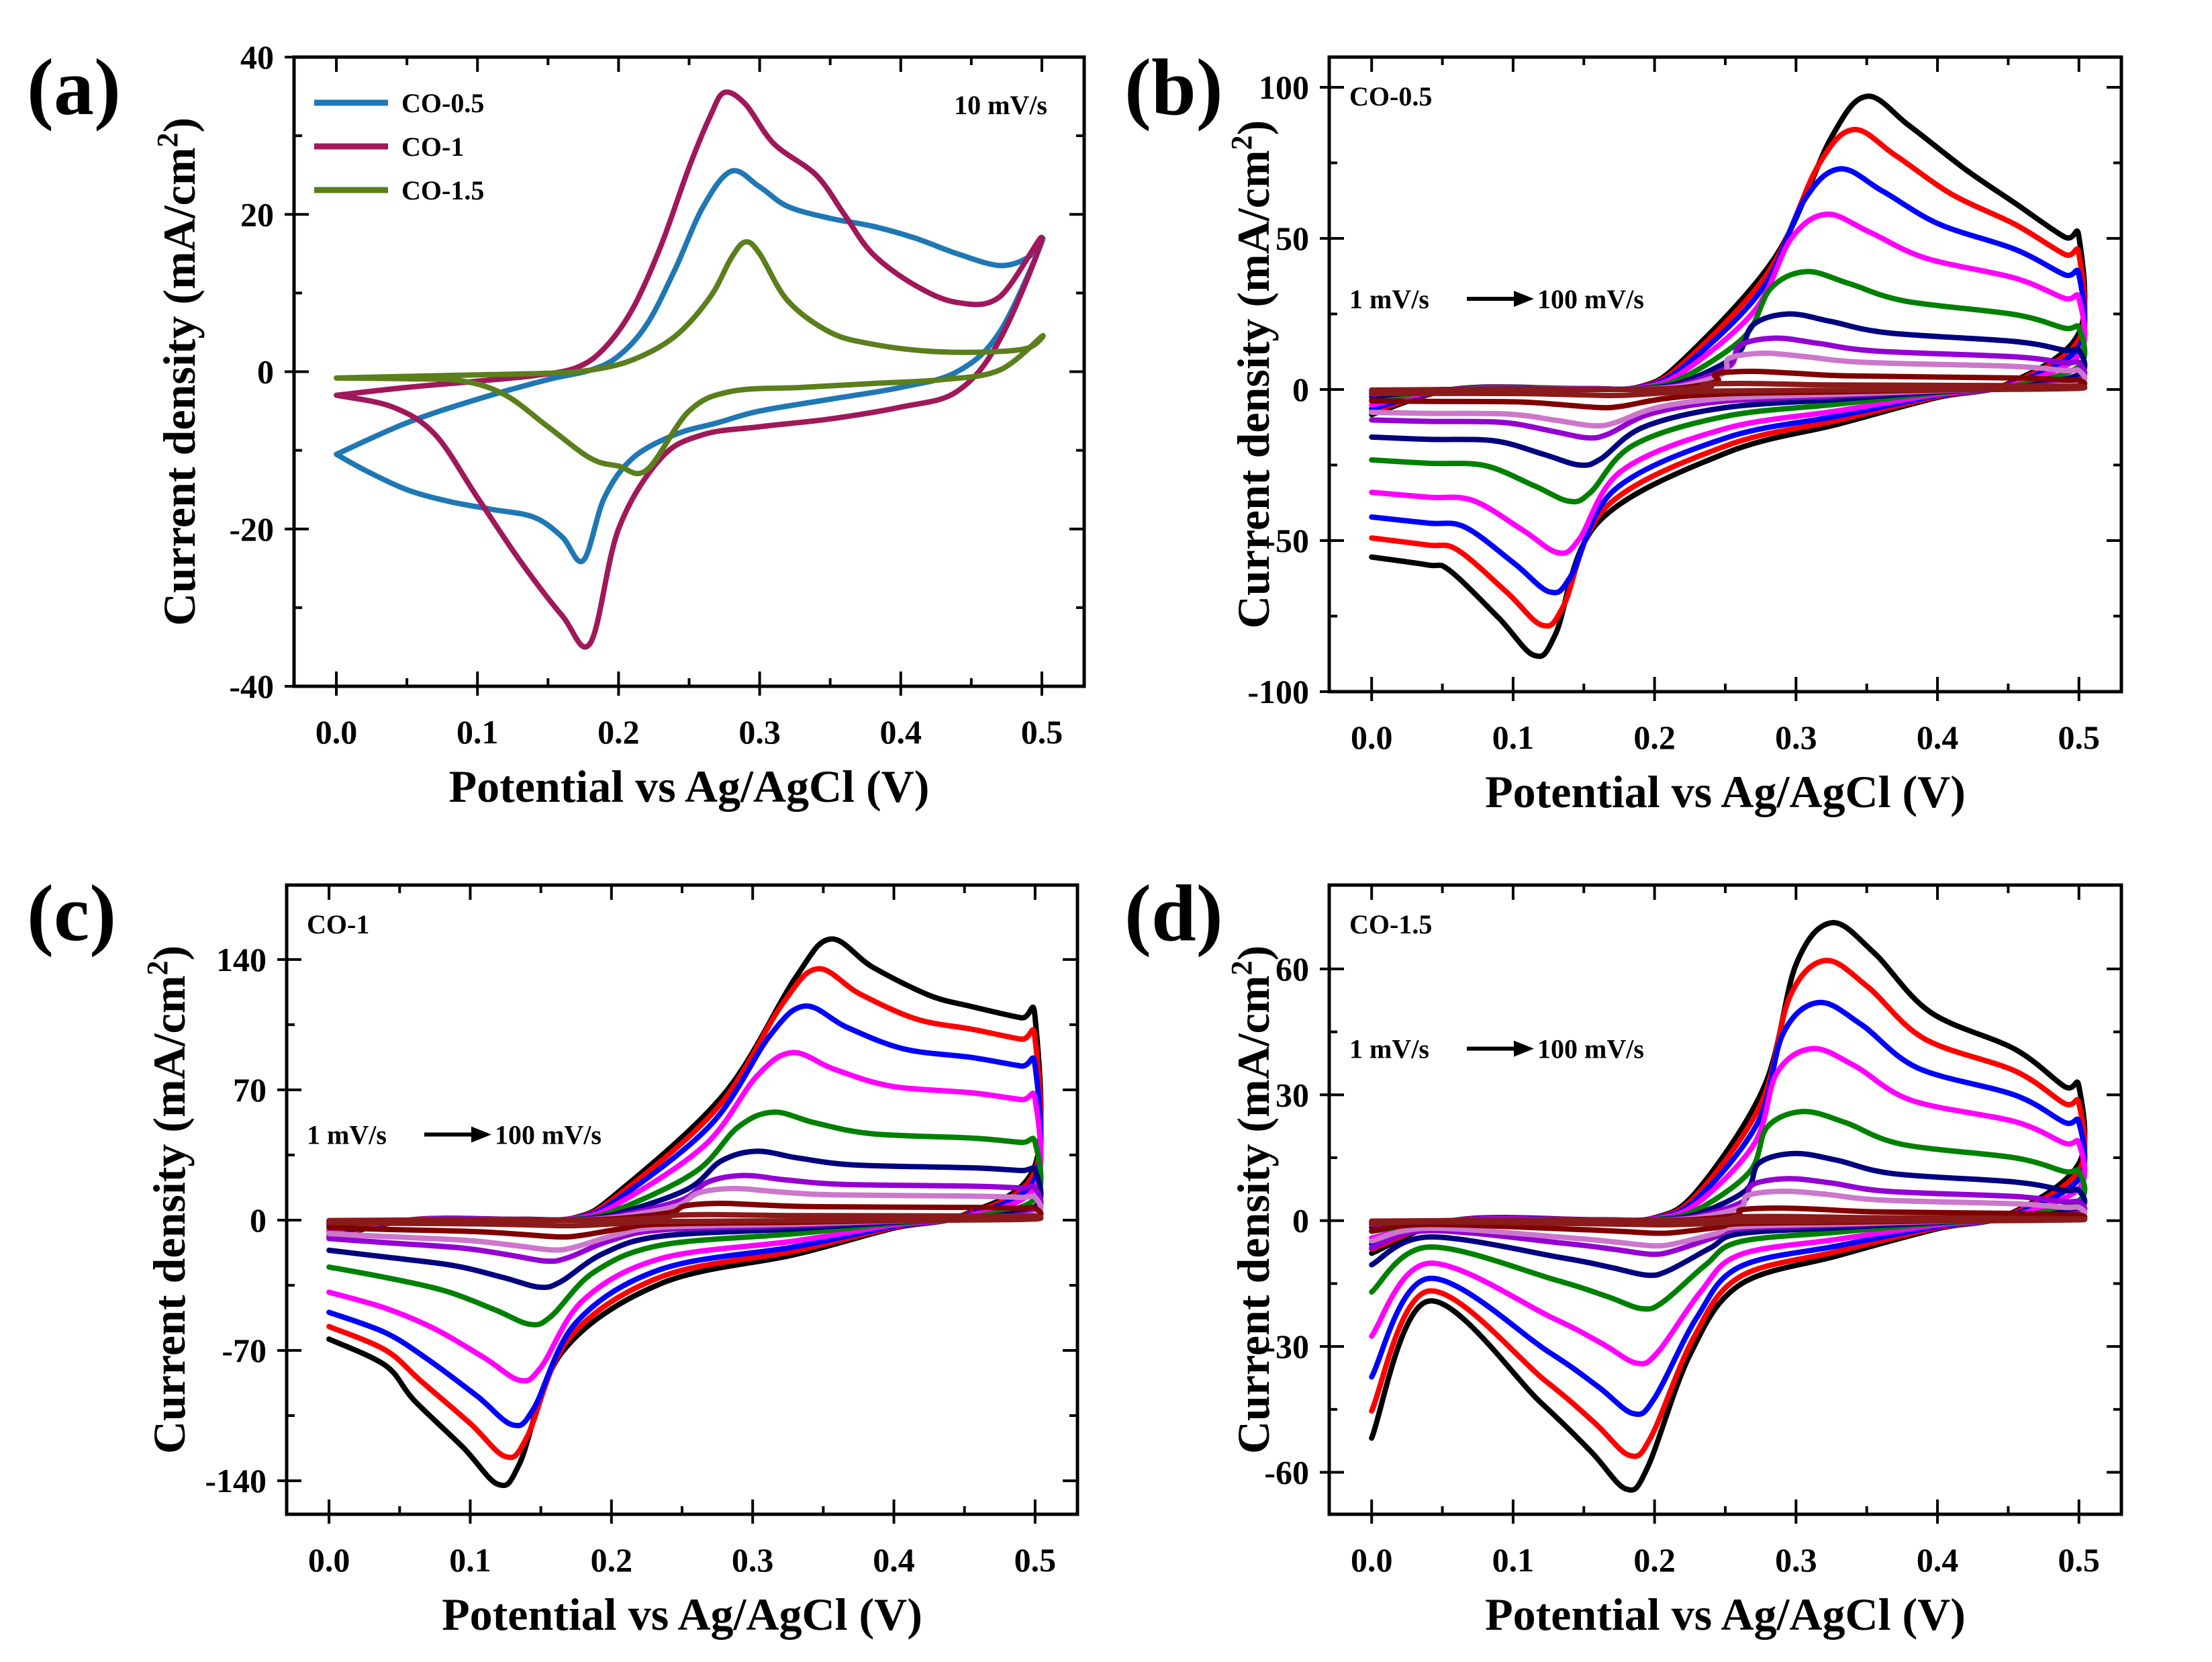 The width and height of the screenshot is (2212, 1662). What do you see at coordinates (399, 146) in the screenshot?
I see `legend: CO-0.5 CO-1 CO-1.5` at bounding box center [399, 146].